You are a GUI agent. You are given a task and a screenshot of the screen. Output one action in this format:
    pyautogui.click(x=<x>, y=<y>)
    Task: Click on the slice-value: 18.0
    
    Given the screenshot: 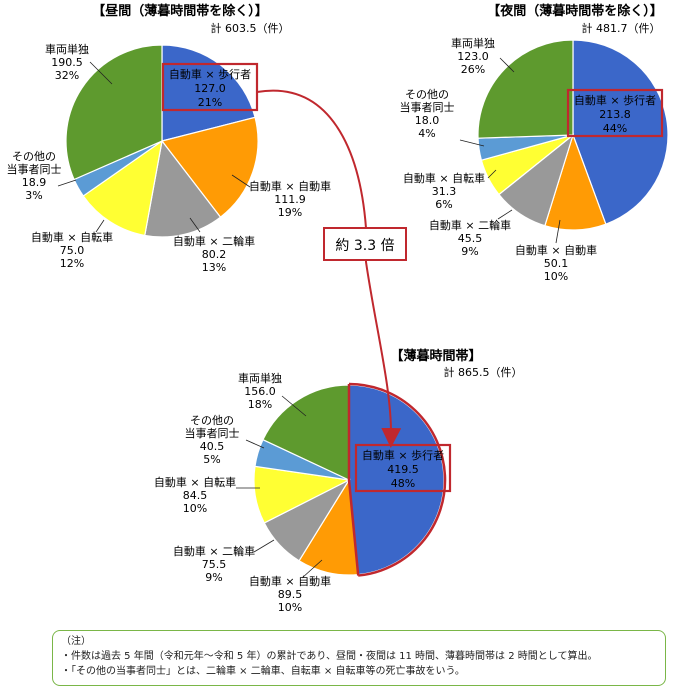 What is the action you would take?
    pyautogui.click(x=427, y=120)
    